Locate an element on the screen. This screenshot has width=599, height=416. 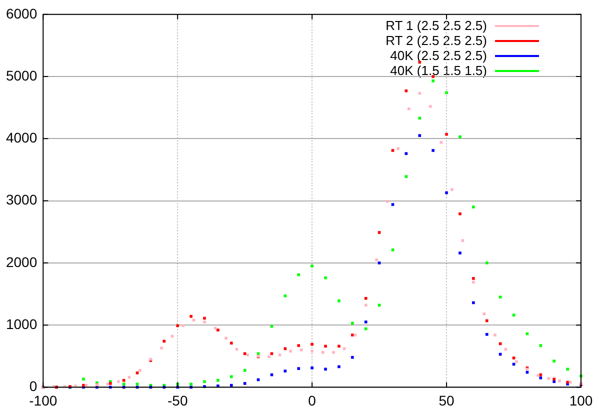
x-tick-label: 0 is located at coordinates (312, 400).